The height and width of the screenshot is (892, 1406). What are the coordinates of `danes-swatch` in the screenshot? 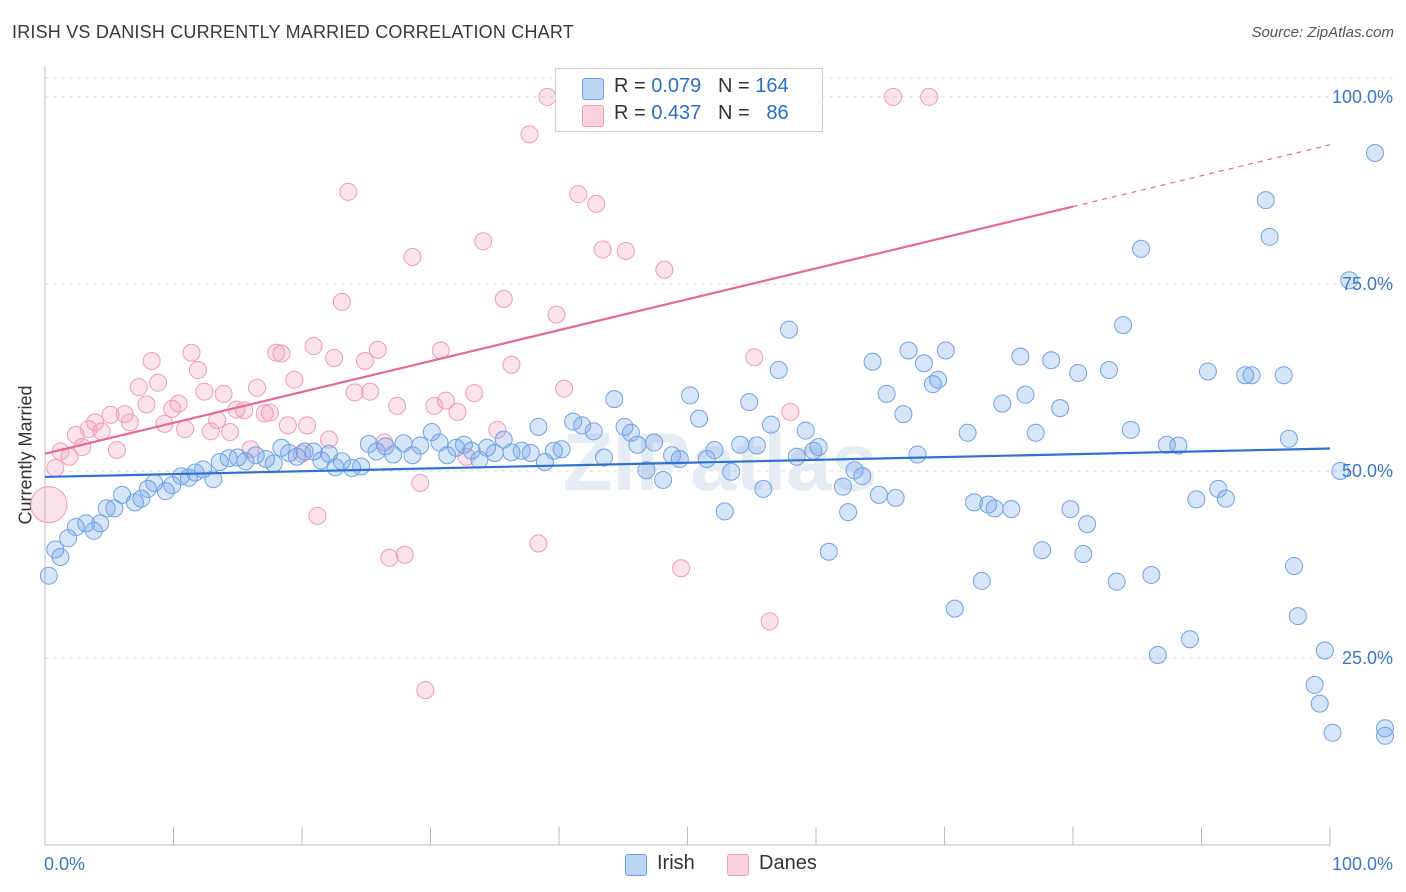 It's located at (593, 116).